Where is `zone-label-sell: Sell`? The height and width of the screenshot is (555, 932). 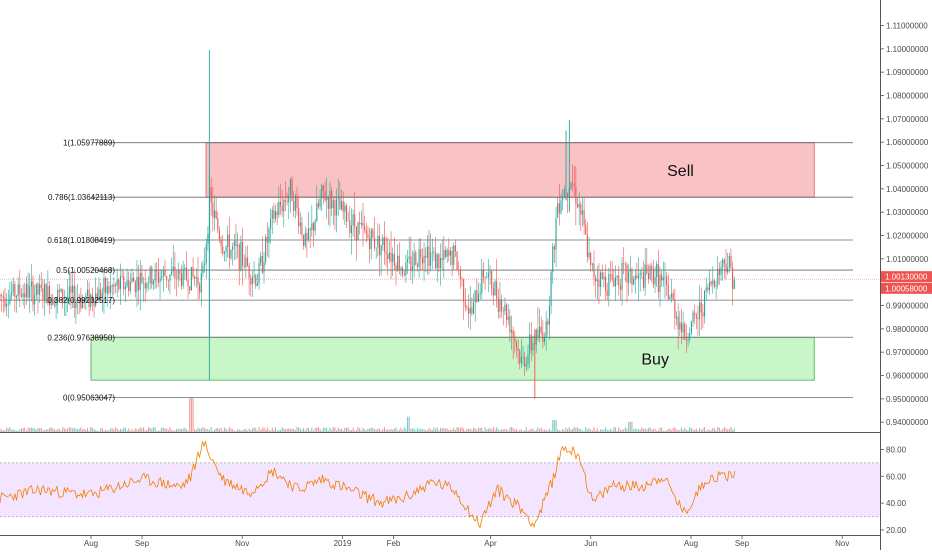 zone-label-sell: Sell is located at coordinates (680, 171).